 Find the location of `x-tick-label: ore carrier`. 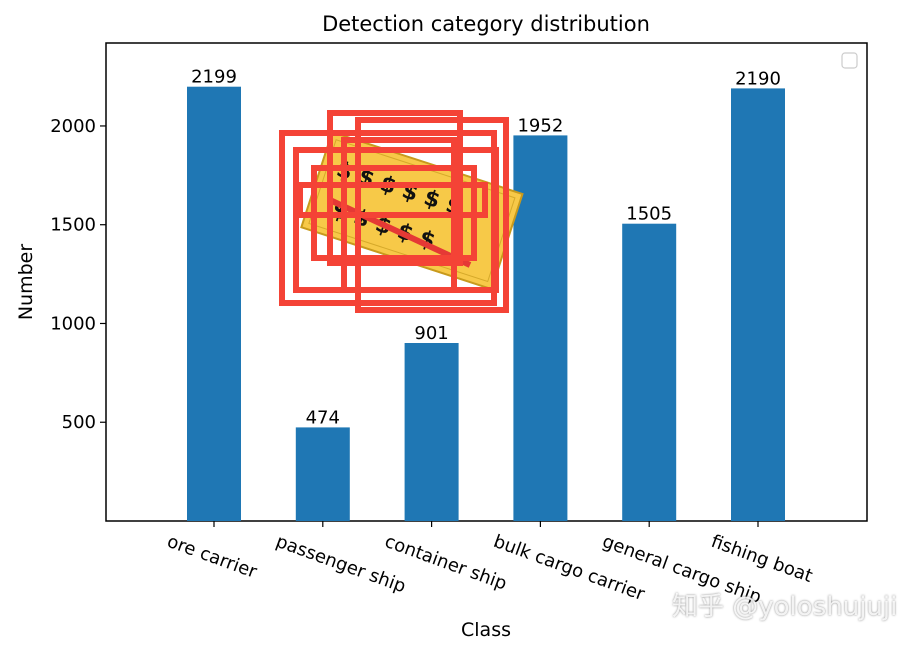

x-tick-label: ore carrier is located at coordinates (212, 557).